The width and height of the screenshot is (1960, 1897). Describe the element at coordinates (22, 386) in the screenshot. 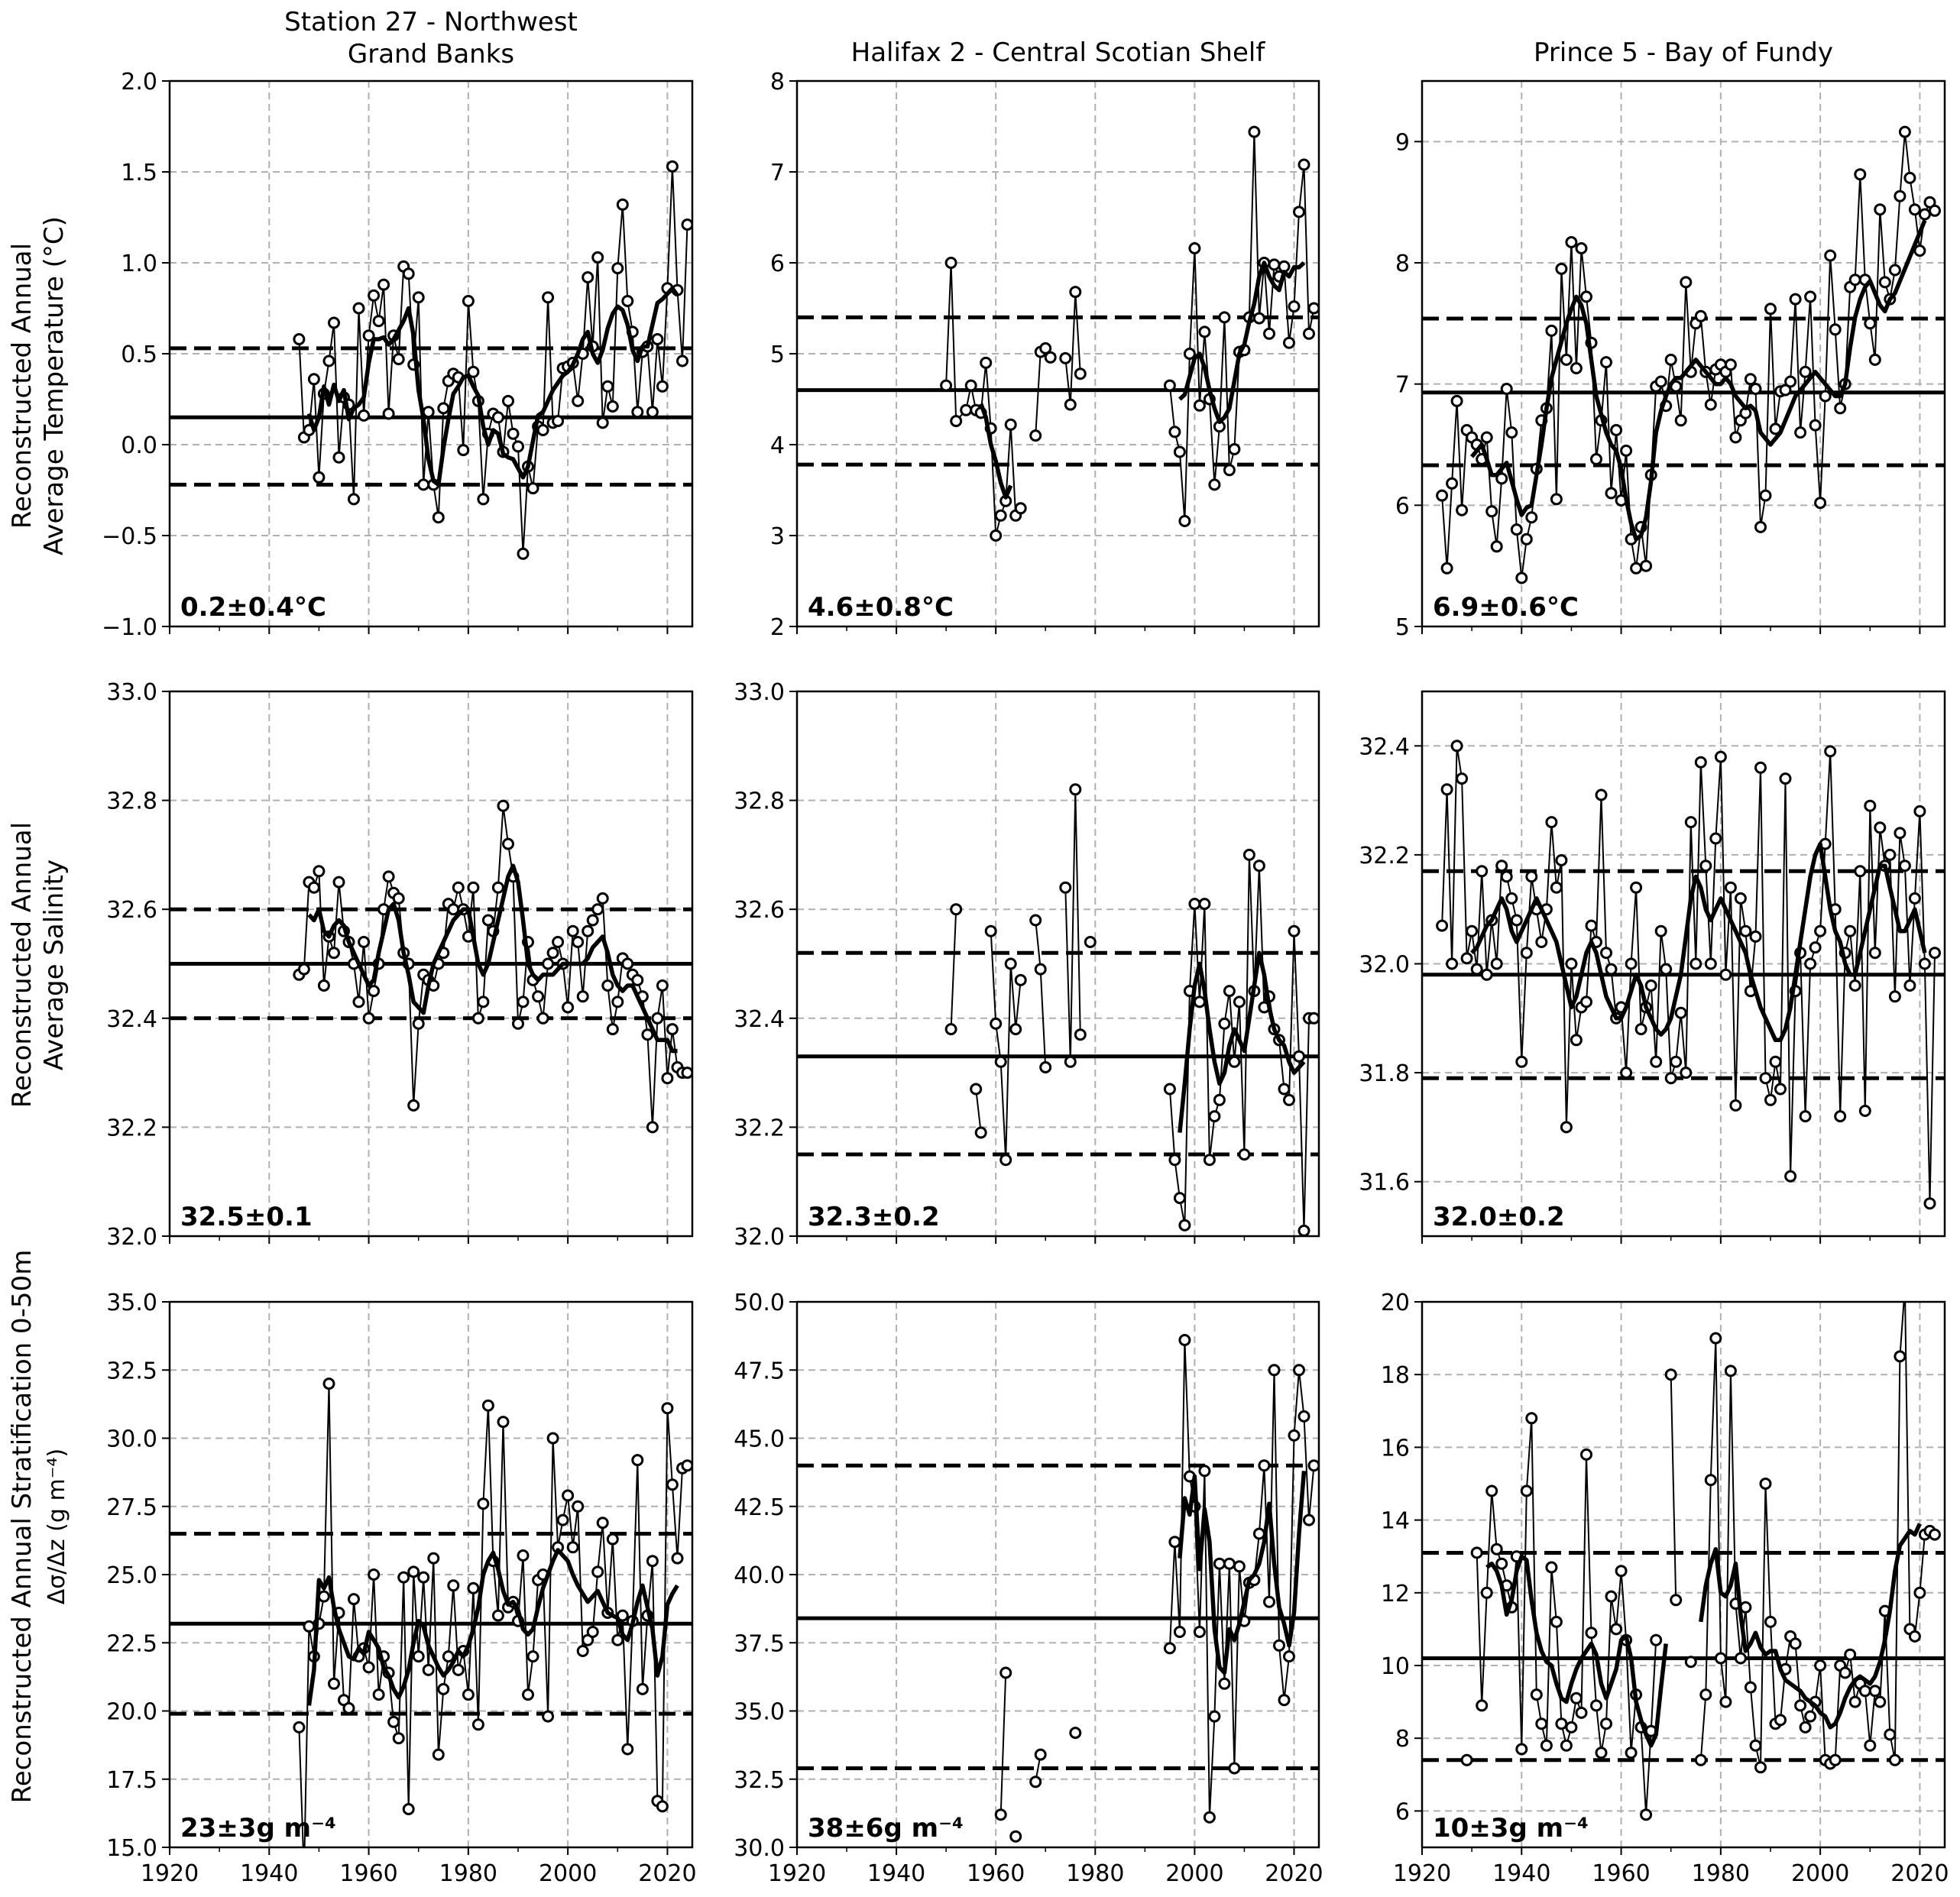

I see `row-label-temperature-line1: Reconstructed Annual` at that location.